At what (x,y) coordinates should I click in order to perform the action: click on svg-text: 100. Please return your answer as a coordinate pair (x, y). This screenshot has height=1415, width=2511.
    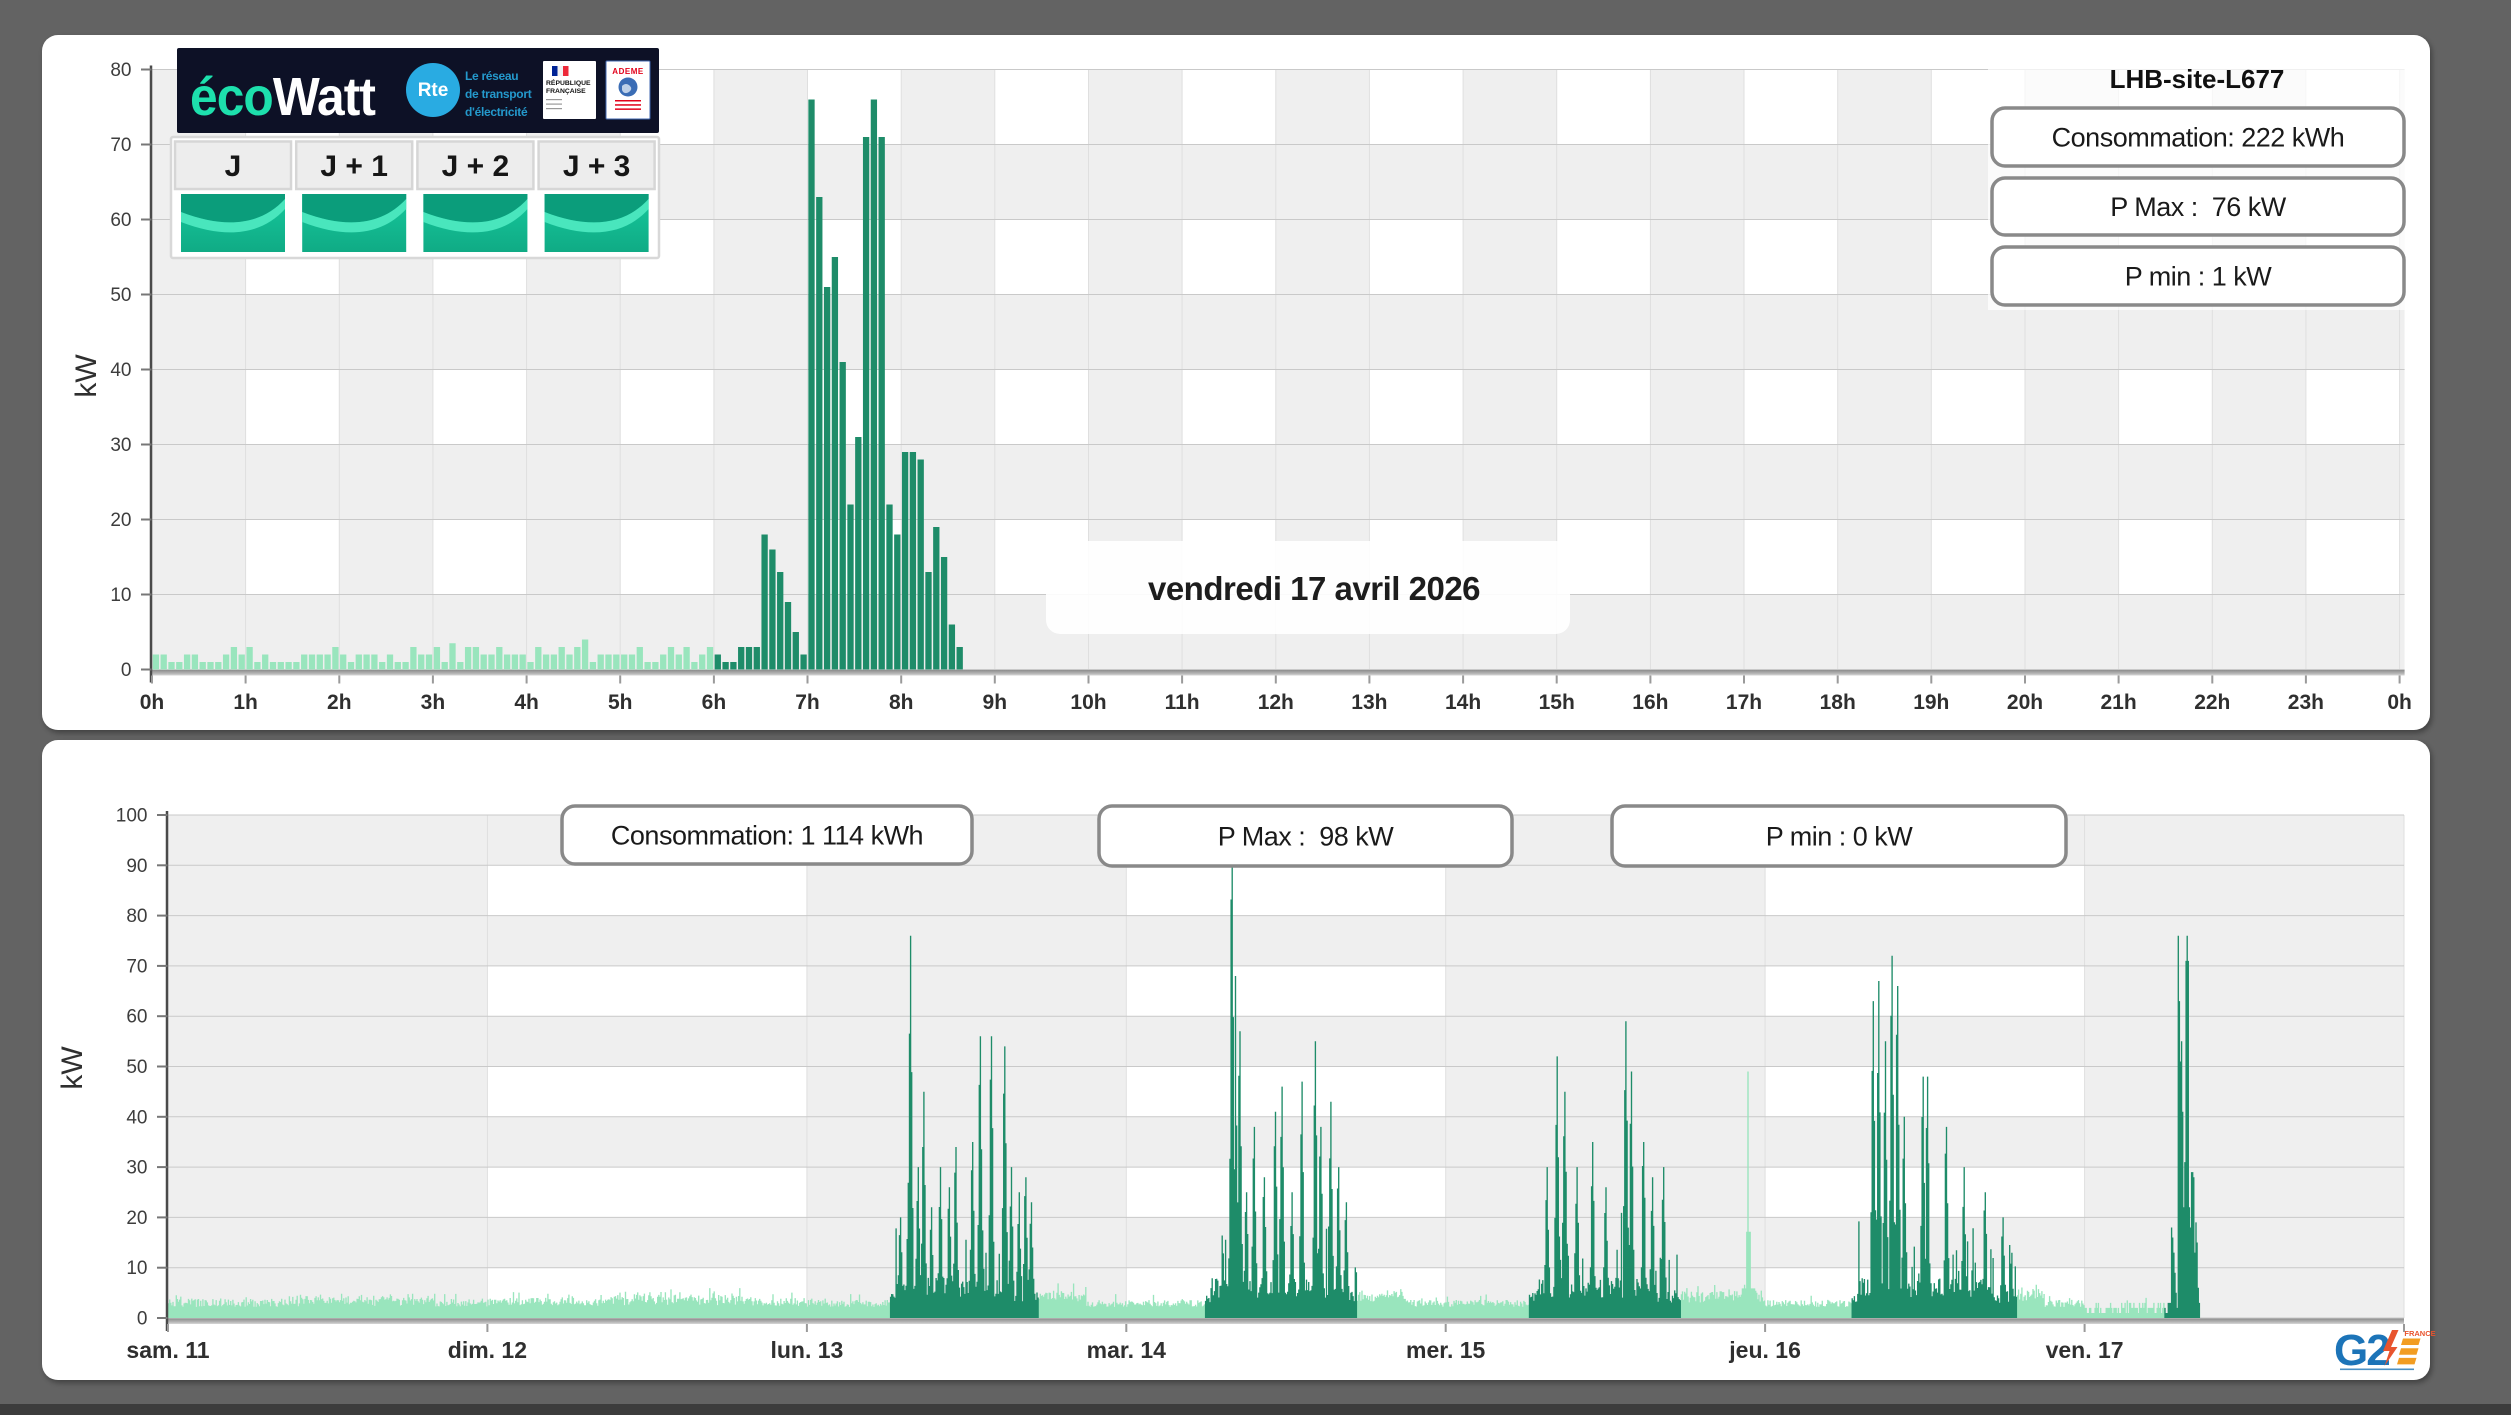
    Looking at the image, I should click on (132, 816).